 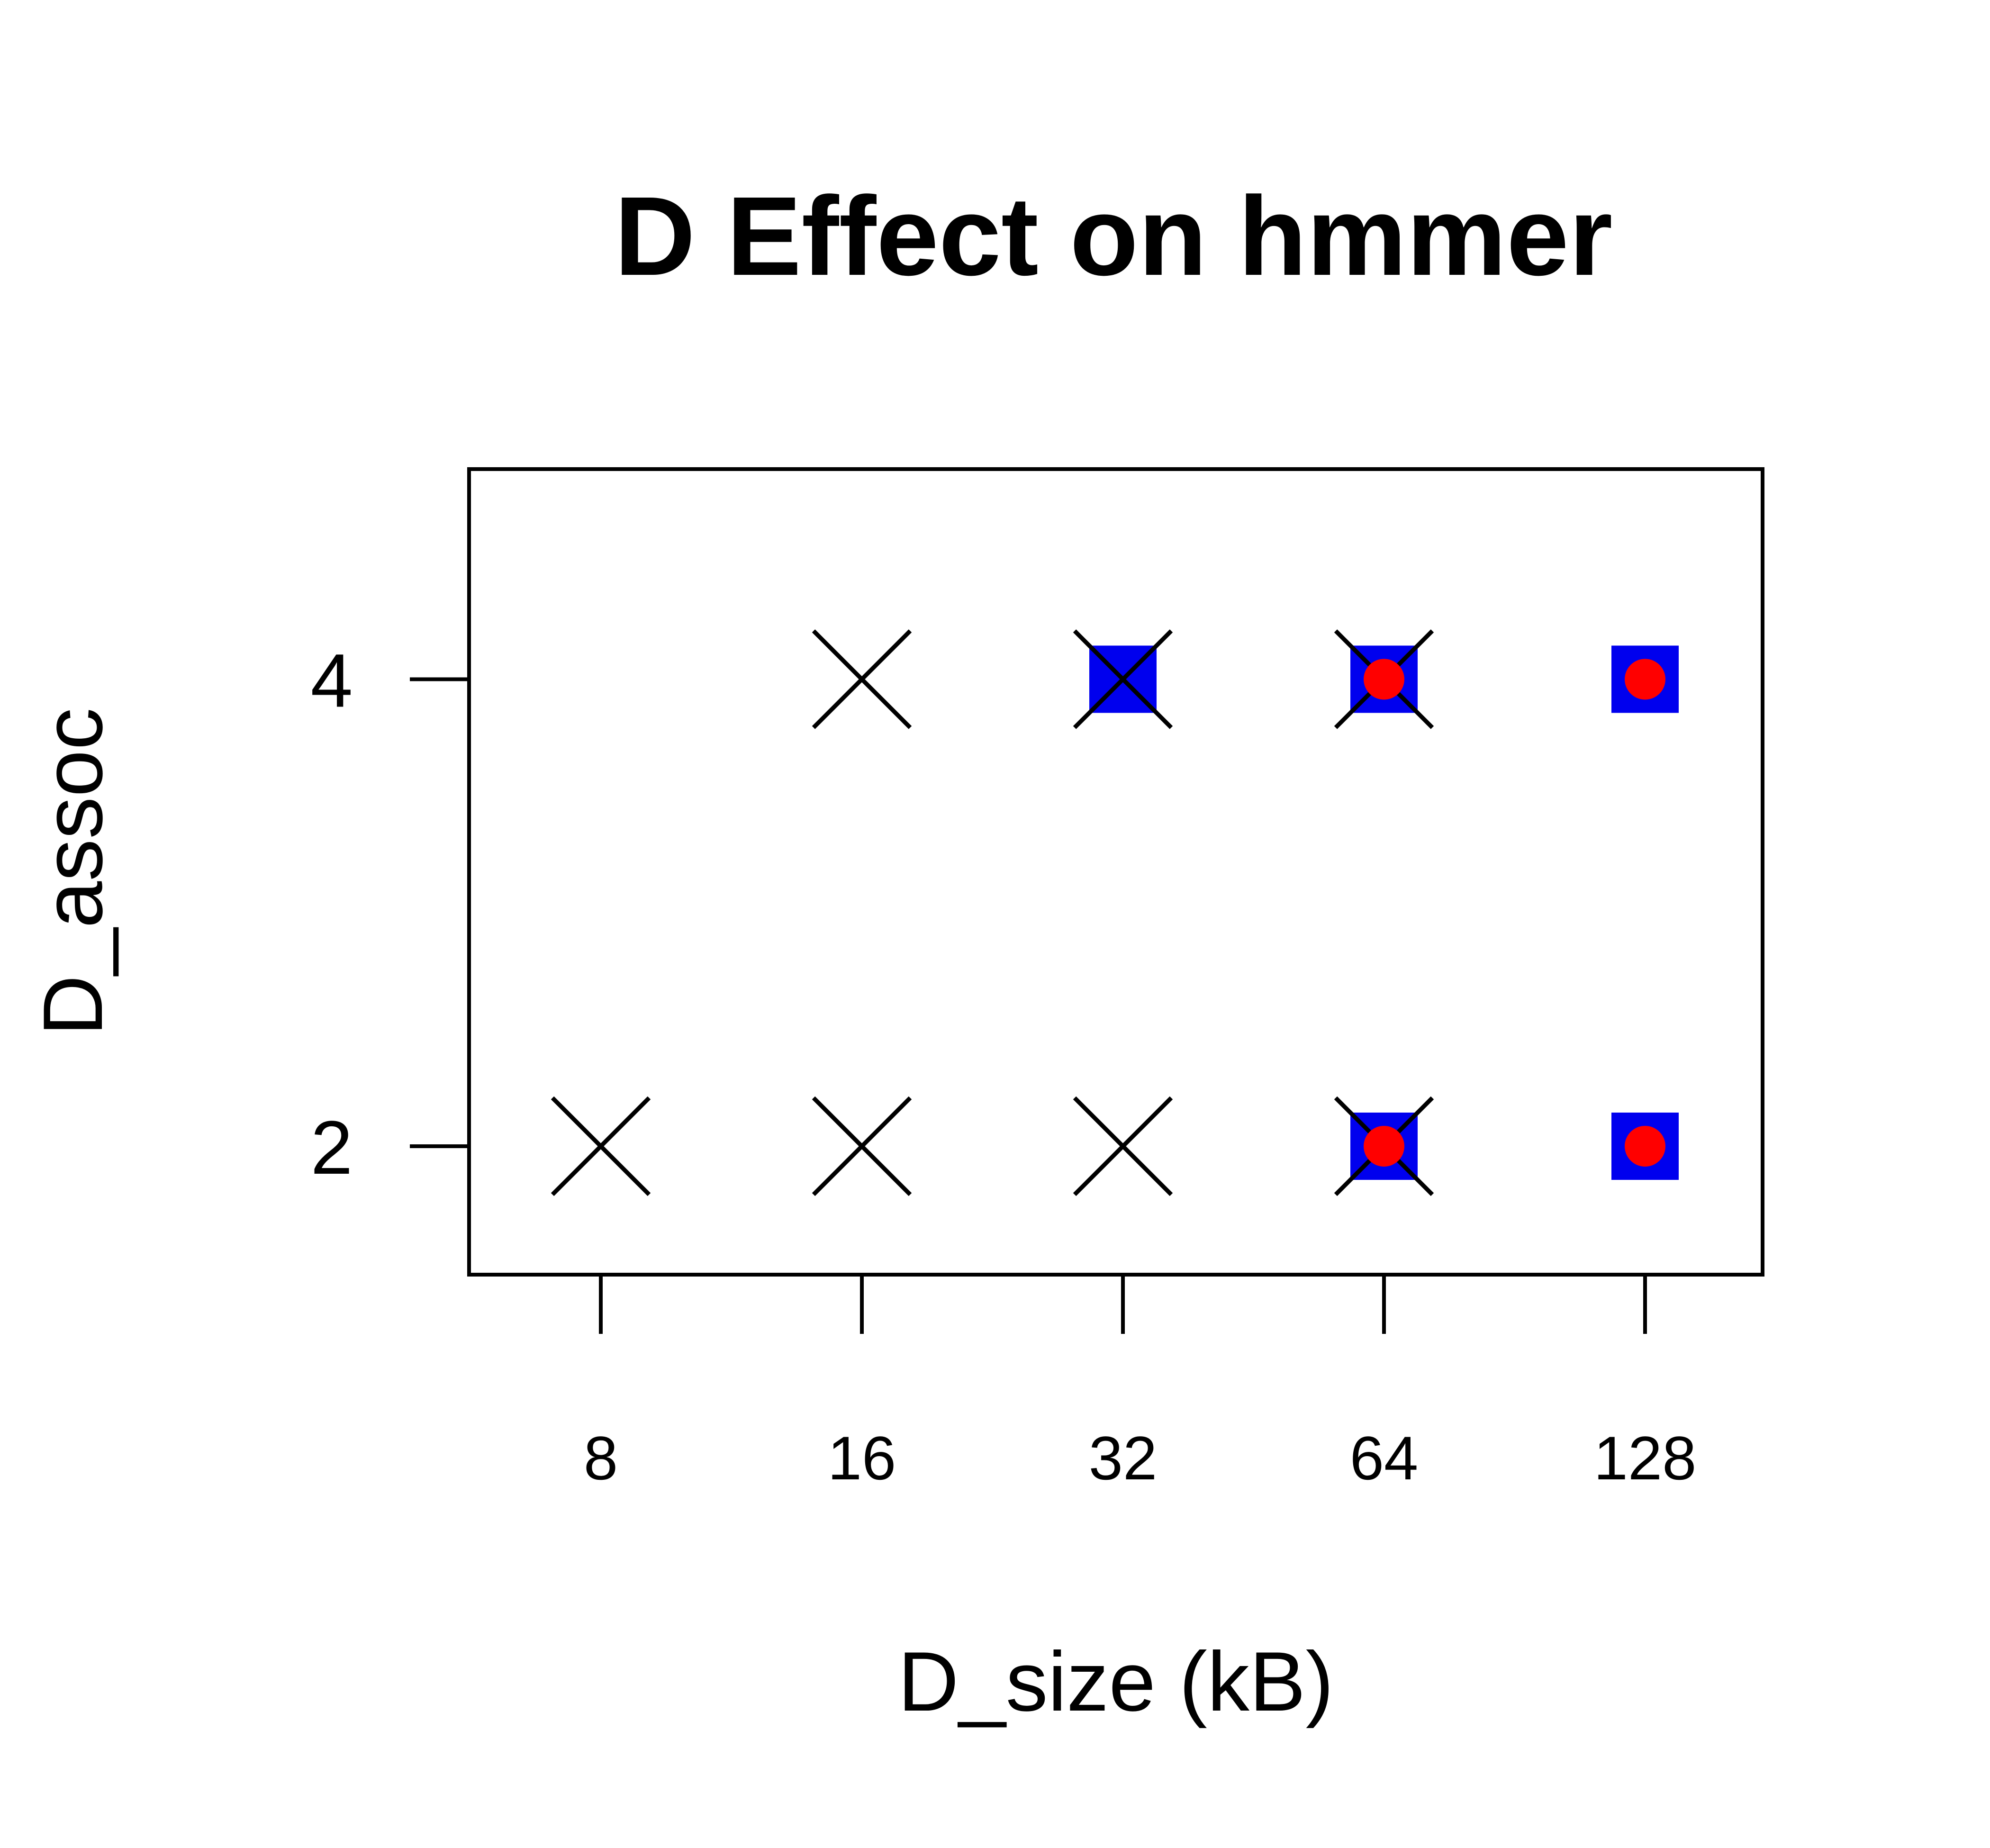 What do you see at coordinates (332, 1148) in the screenshot?
I see `y-tick-label-2: 2` at bounding box center [332, 1148].